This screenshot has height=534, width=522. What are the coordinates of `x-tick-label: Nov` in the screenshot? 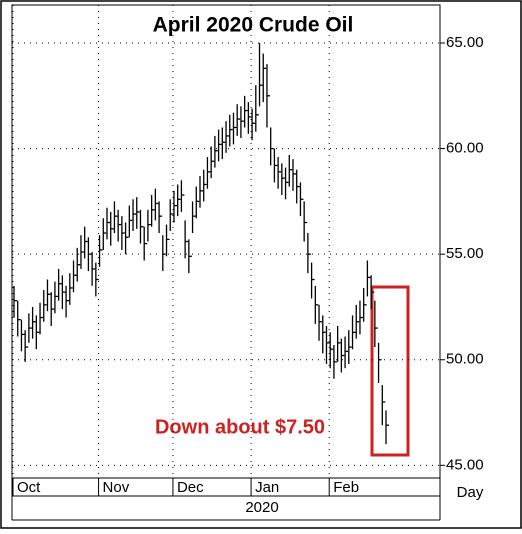 It's located at (116, 487).